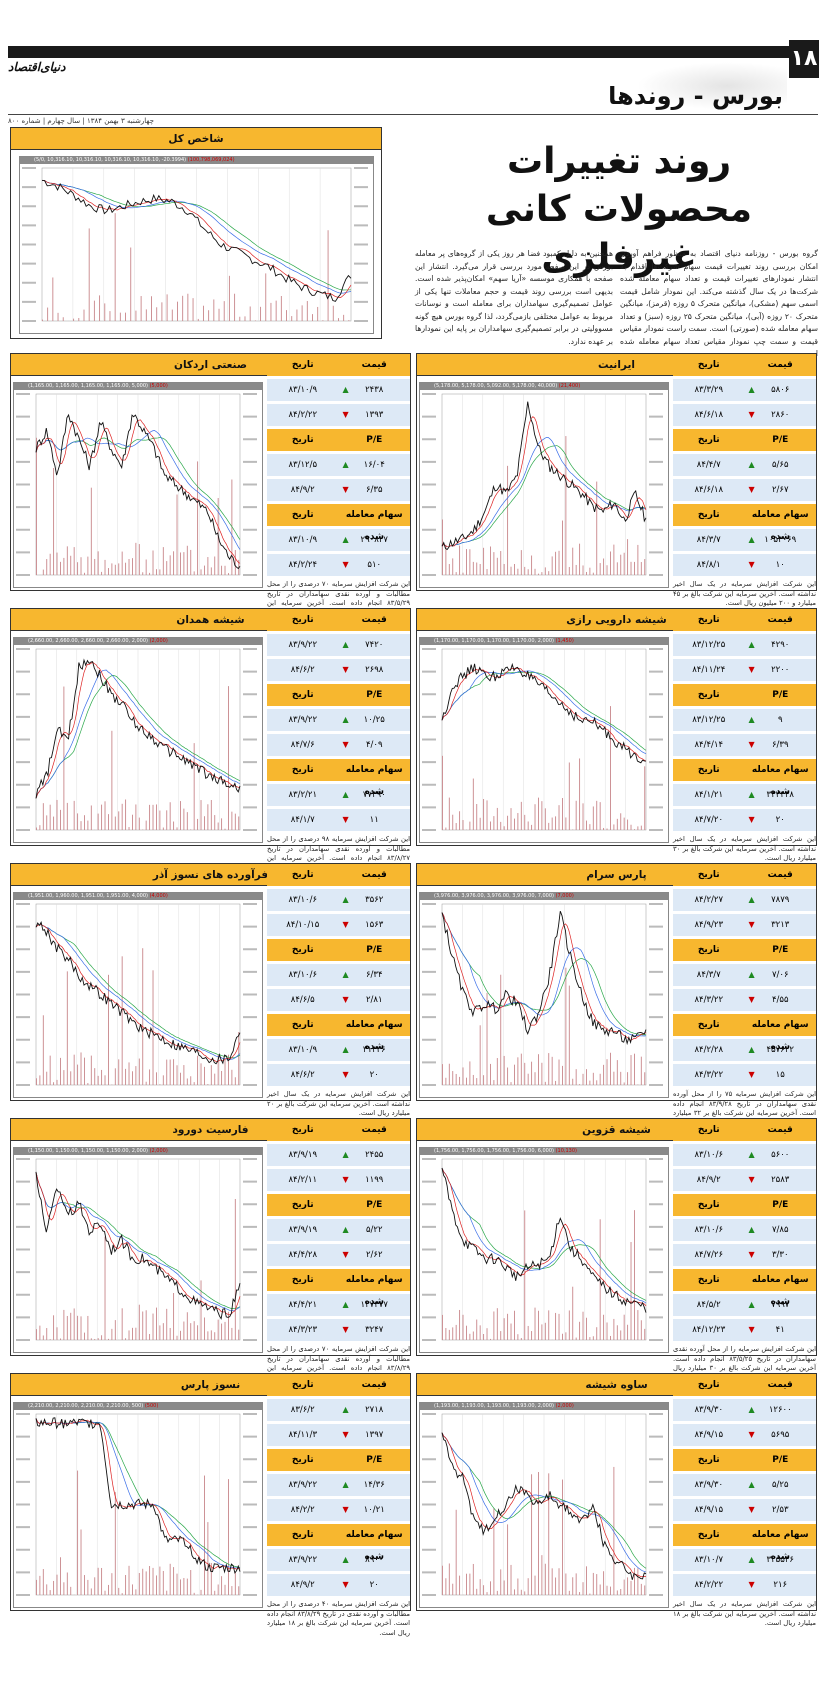 This screenshot has width=827, height=1684. I want to click on stats-header-label: سهام معامله شده, so click(780, 526).